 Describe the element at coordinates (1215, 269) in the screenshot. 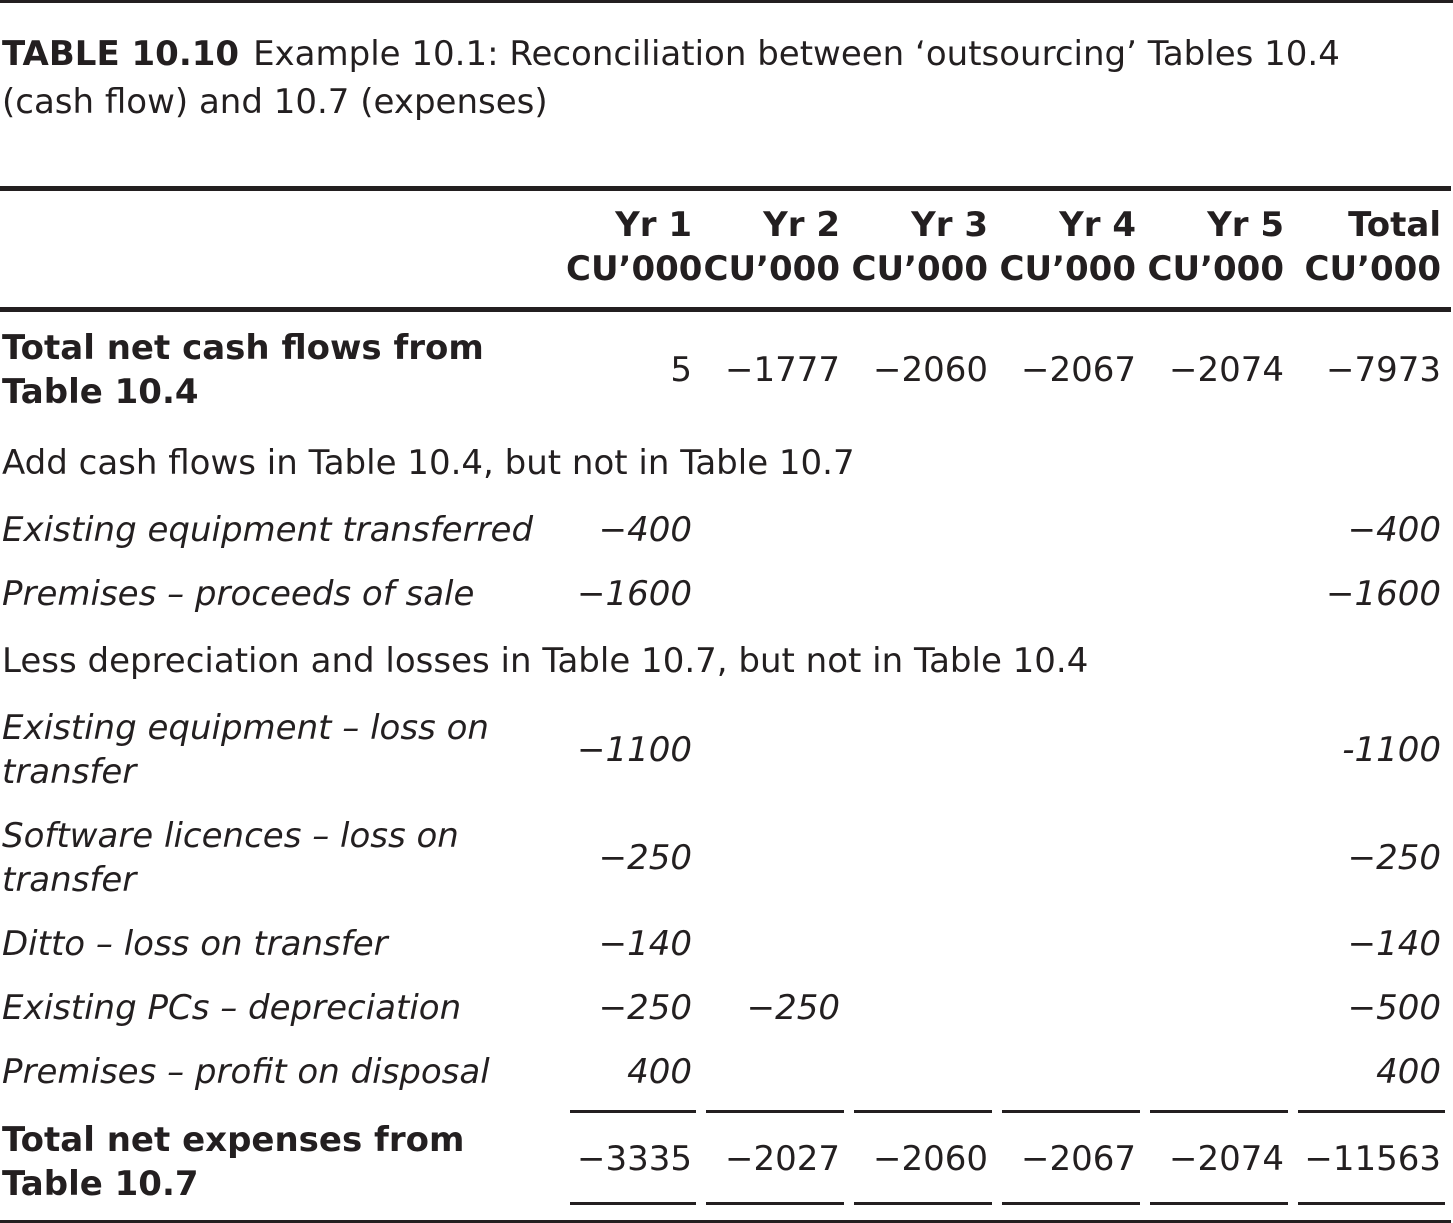

I see `header-yr5-unit: CU’000` at that location.